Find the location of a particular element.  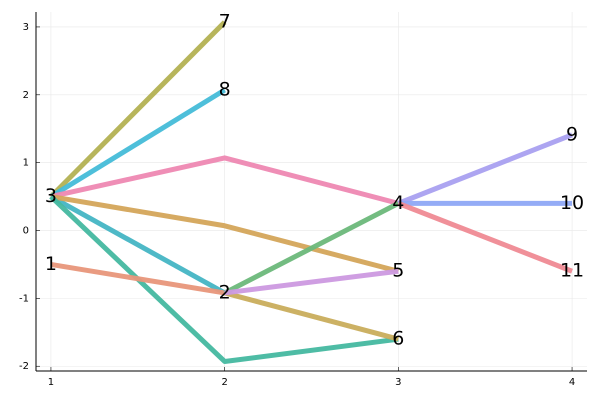

y-tick-label: -1 is located at coordinates (24, 298).